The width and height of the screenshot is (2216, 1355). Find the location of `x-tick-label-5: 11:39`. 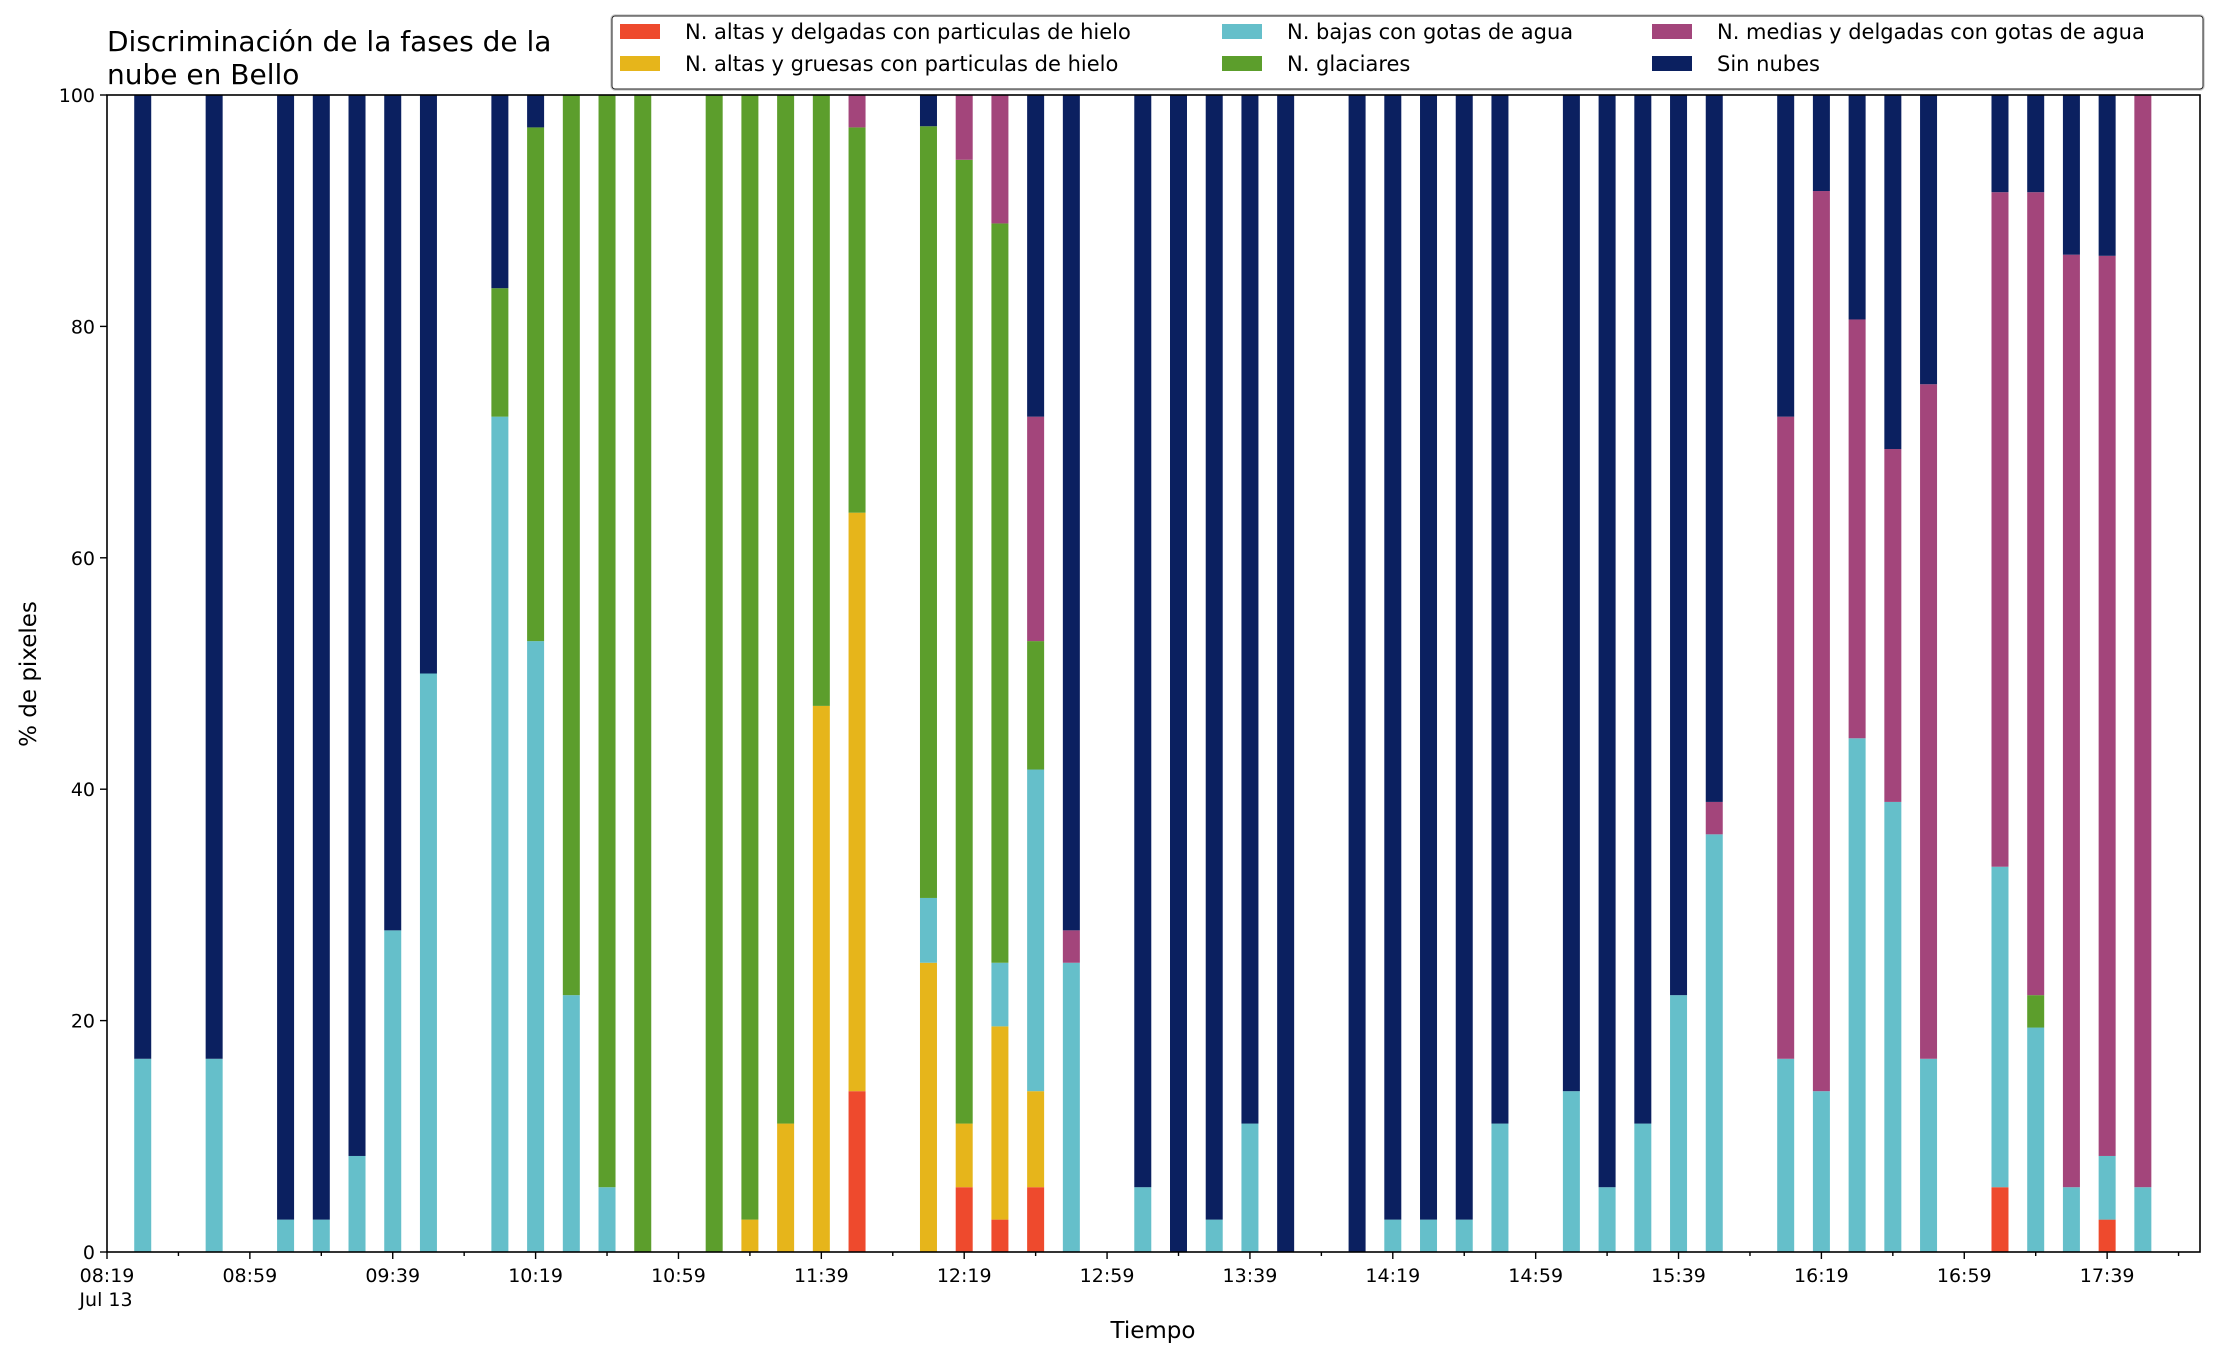

x-tick-label-5: 11:39 is located at coordinates (821, 1276).